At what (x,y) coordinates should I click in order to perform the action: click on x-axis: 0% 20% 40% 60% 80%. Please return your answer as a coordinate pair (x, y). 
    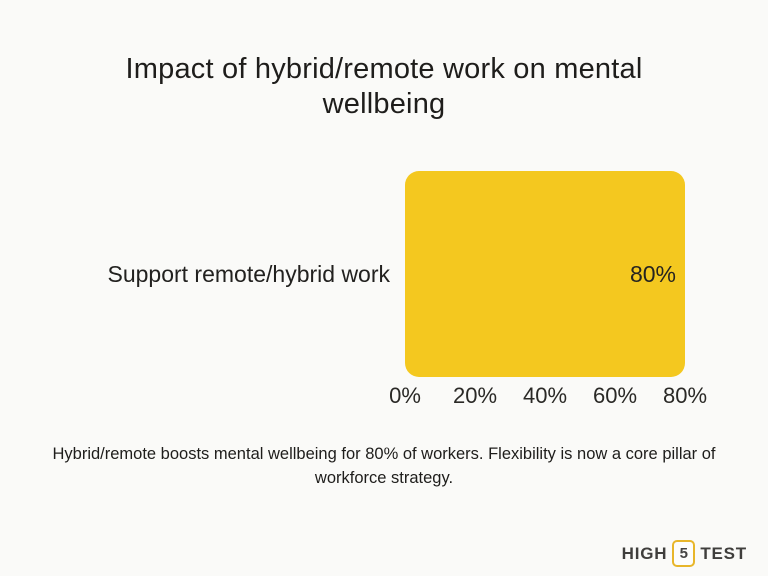
    Looking at the image, I should click on (548, 398).